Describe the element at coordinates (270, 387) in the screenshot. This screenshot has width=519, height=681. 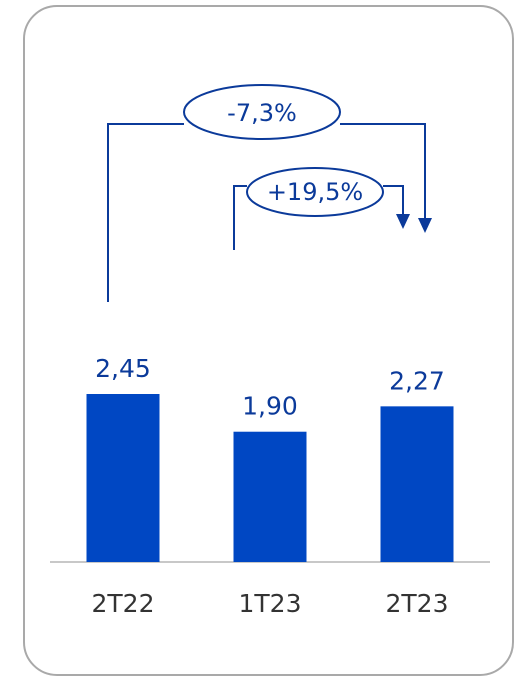
I see `value-label-group: 2,45 1,90 2,27` at that location.